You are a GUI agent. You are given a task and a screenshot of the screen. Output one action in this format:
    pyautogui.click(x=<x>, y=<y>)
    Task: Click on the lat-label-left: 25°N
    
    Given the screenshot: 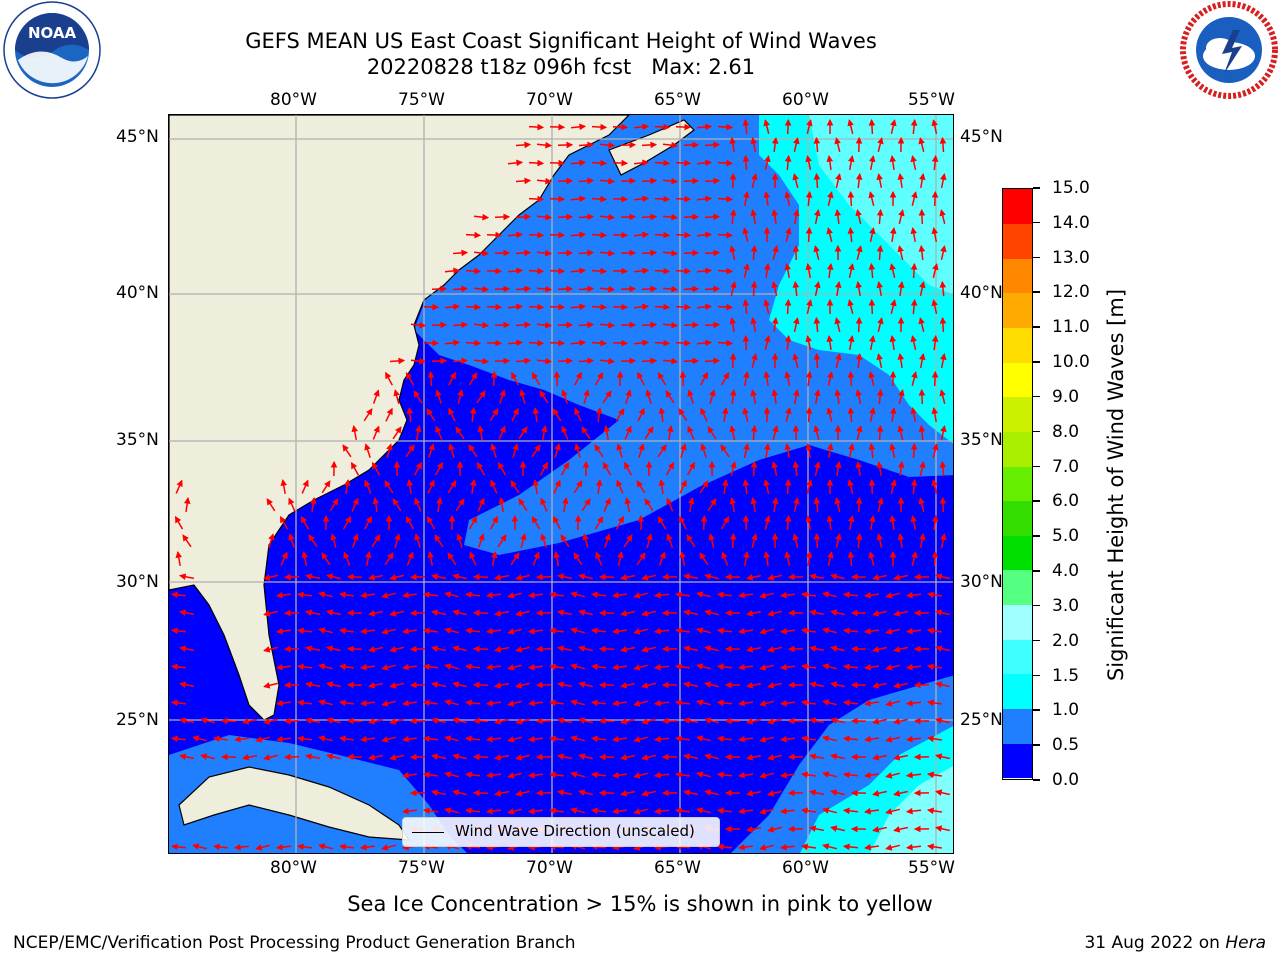 What is the action you would take?
    pyautogui.click(x=137, y=720)
    